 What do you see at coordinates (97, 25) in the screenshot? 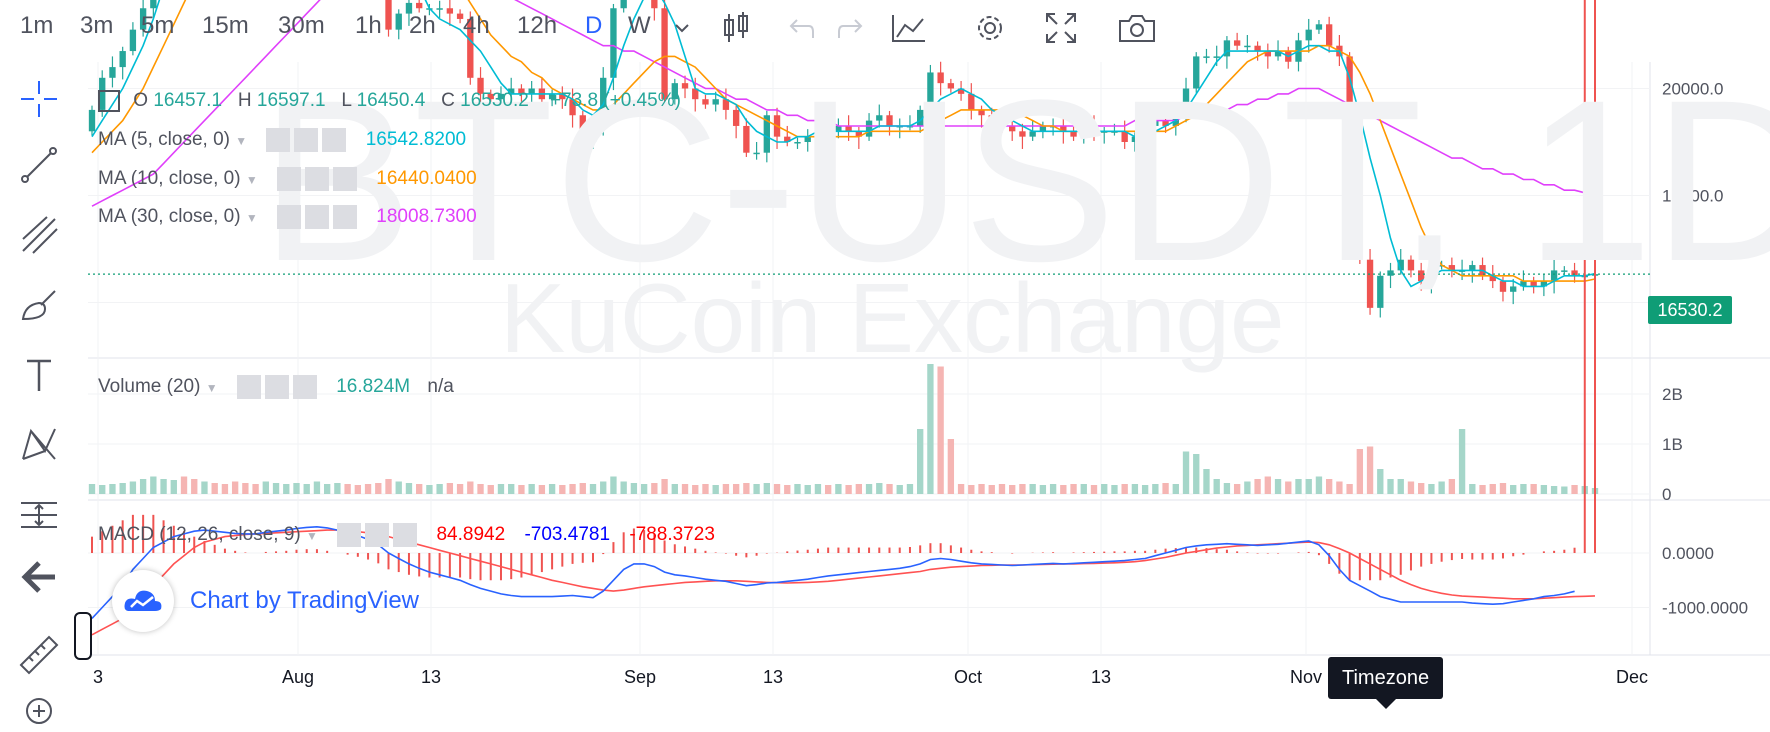
I see `timeframe-3m: 3m` at bounding box center [97, 25].